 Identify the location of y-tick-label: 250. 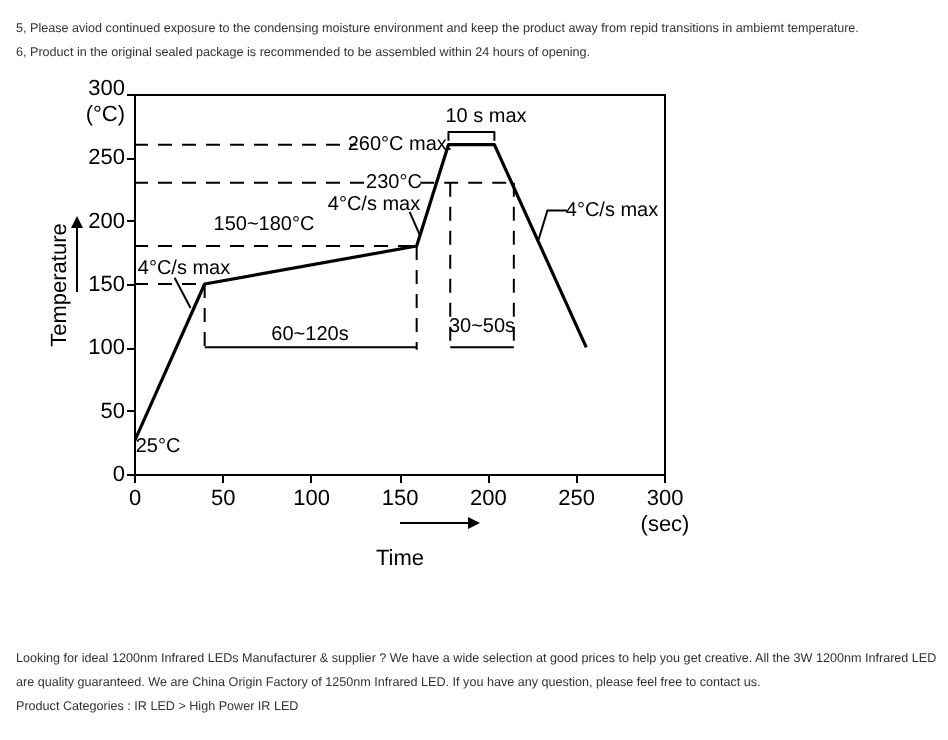
(106, 158).